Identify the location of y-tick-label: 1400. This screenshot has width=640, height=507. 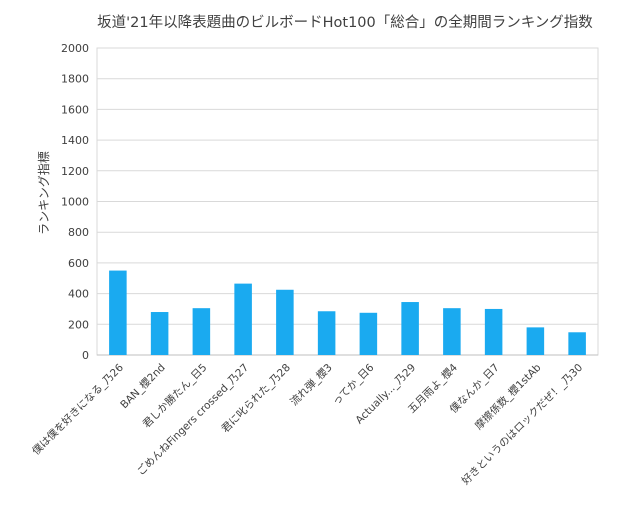
(75, 140).